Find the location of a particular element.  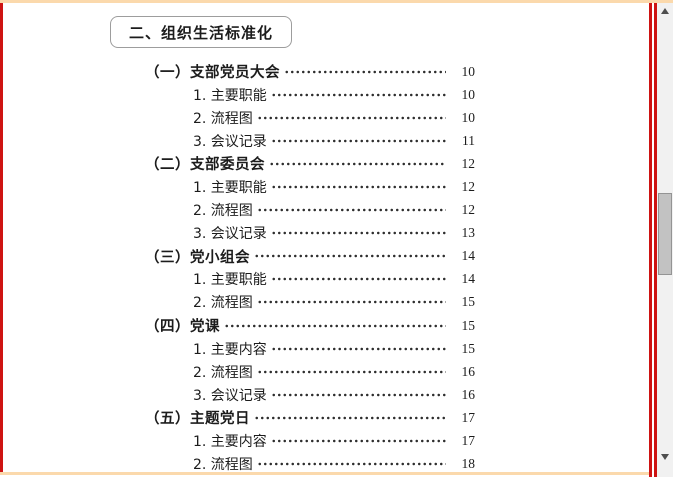

window-left-border is located at coordinates (1, 237).